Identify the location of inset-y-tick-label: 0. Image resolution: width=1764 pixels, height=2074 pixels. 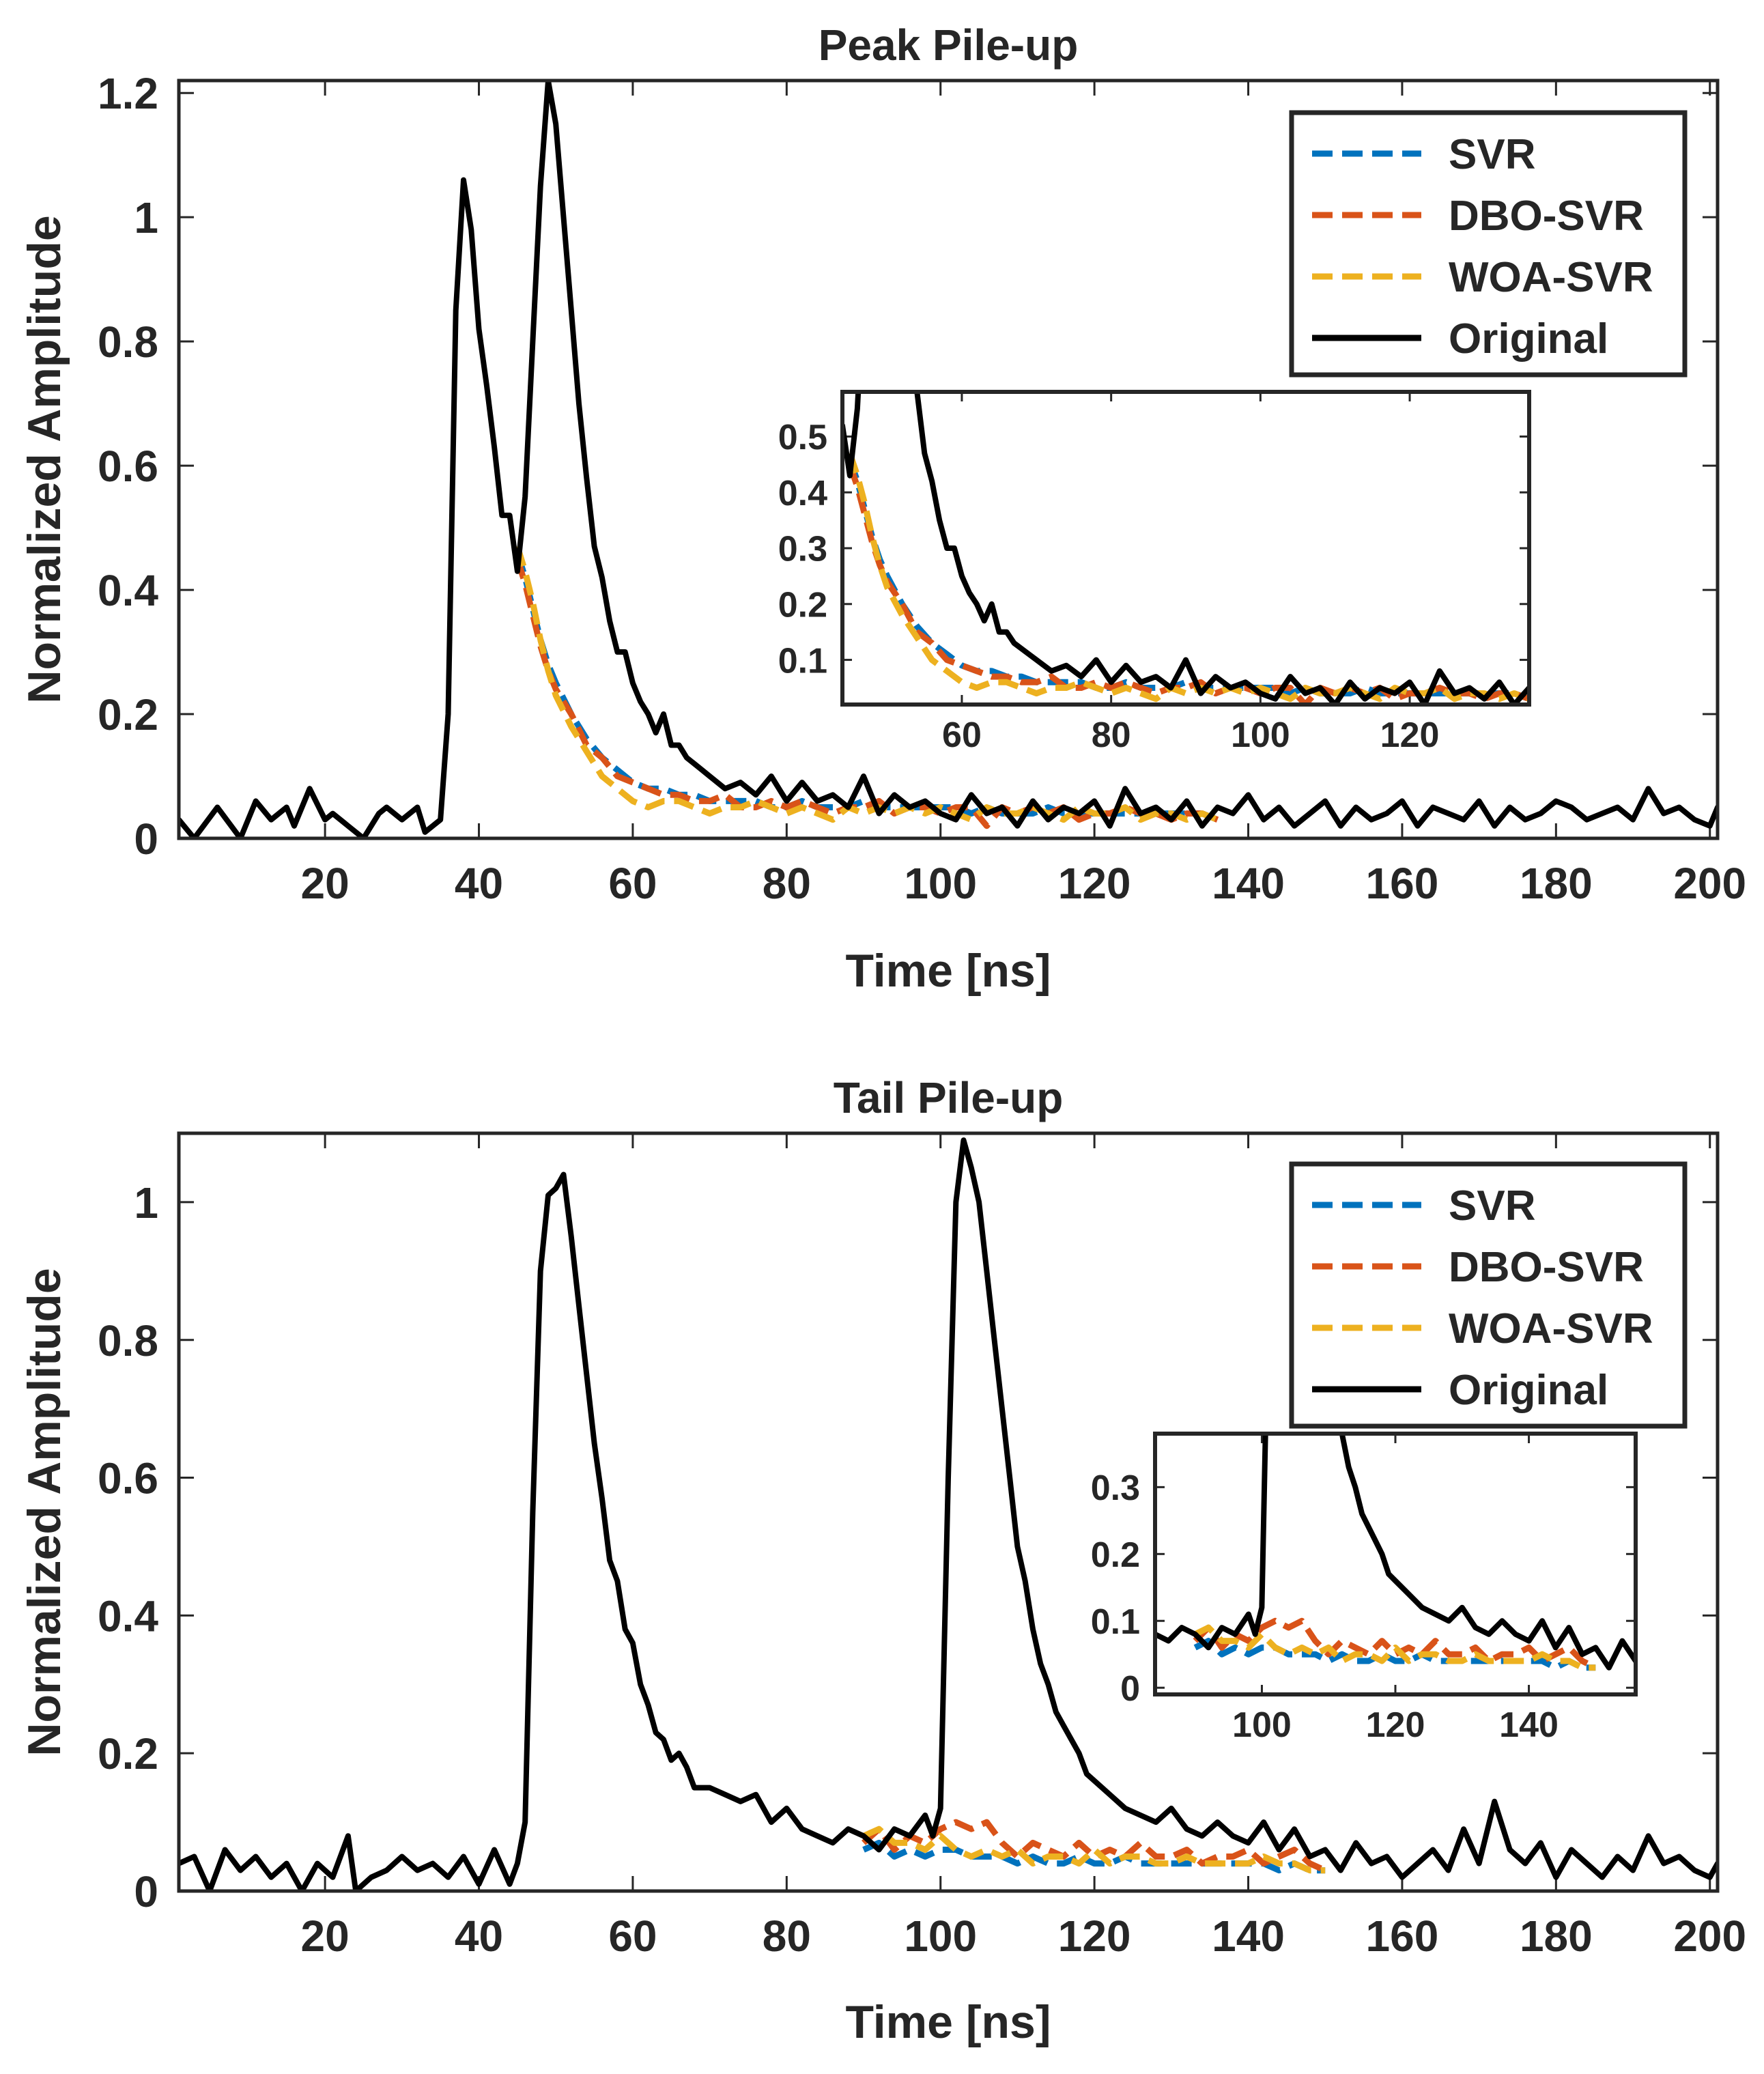
(1130, 1689).